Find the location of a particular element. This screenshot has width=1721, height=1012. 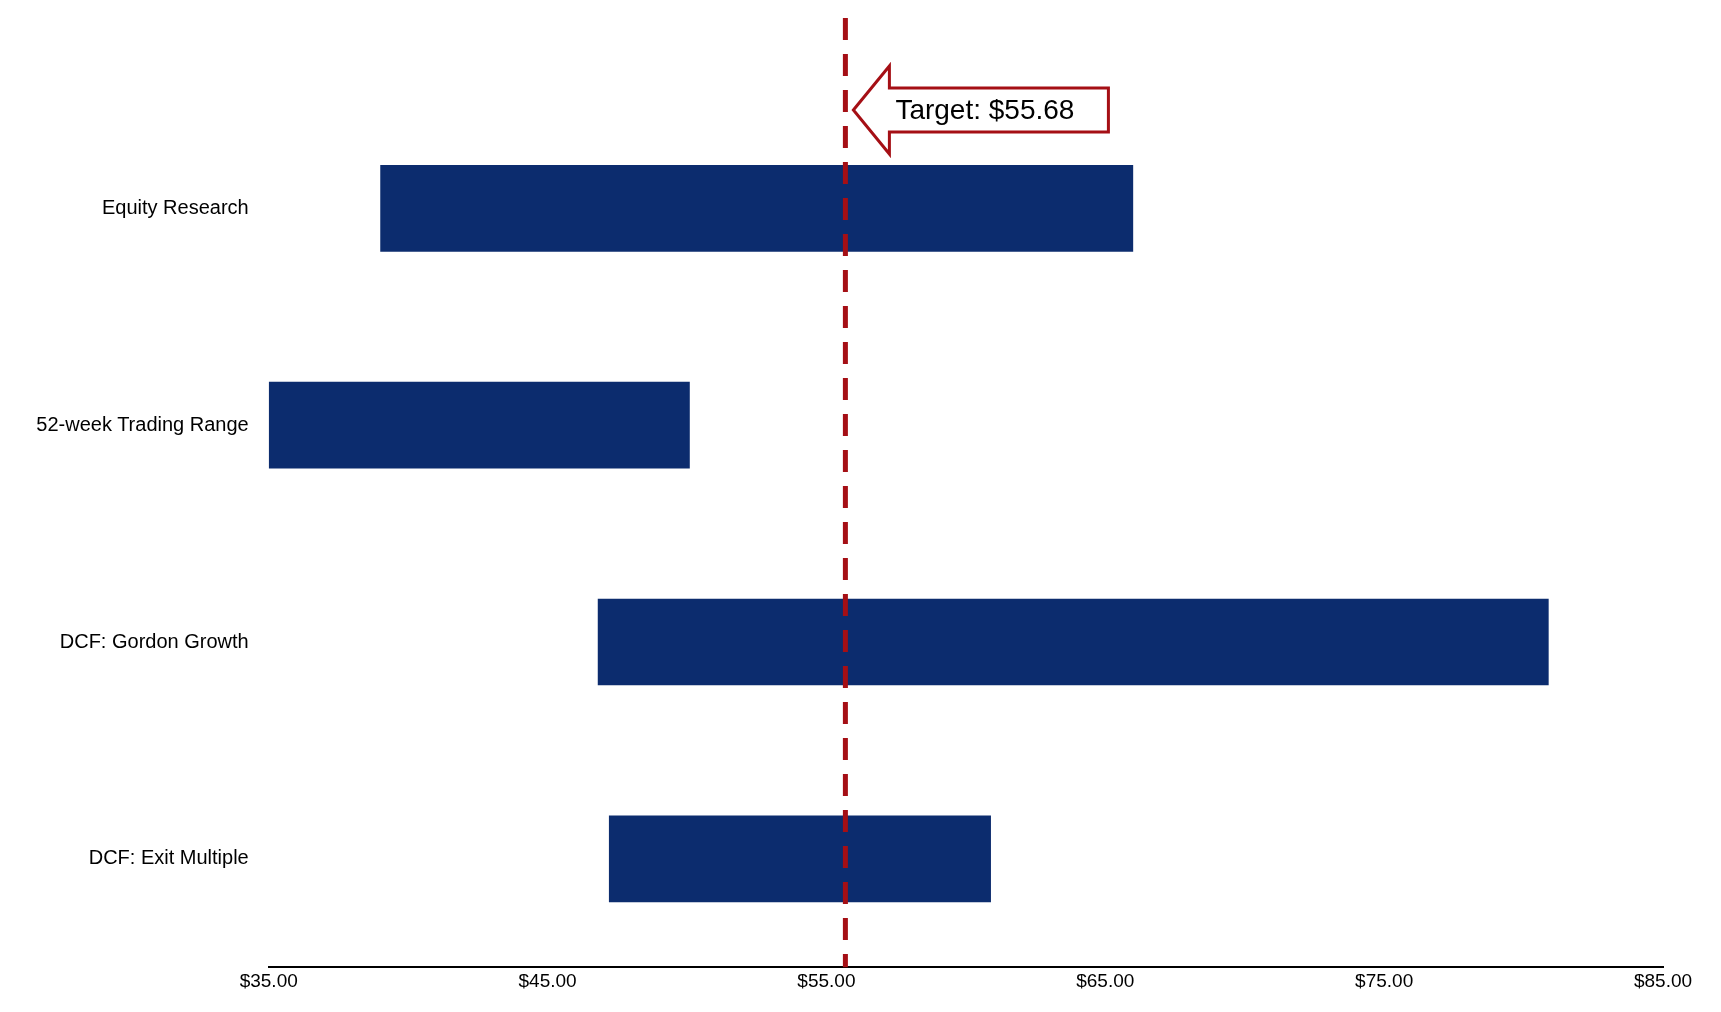

x-tick-label: $35.00 is located at coordinates (268, 980).